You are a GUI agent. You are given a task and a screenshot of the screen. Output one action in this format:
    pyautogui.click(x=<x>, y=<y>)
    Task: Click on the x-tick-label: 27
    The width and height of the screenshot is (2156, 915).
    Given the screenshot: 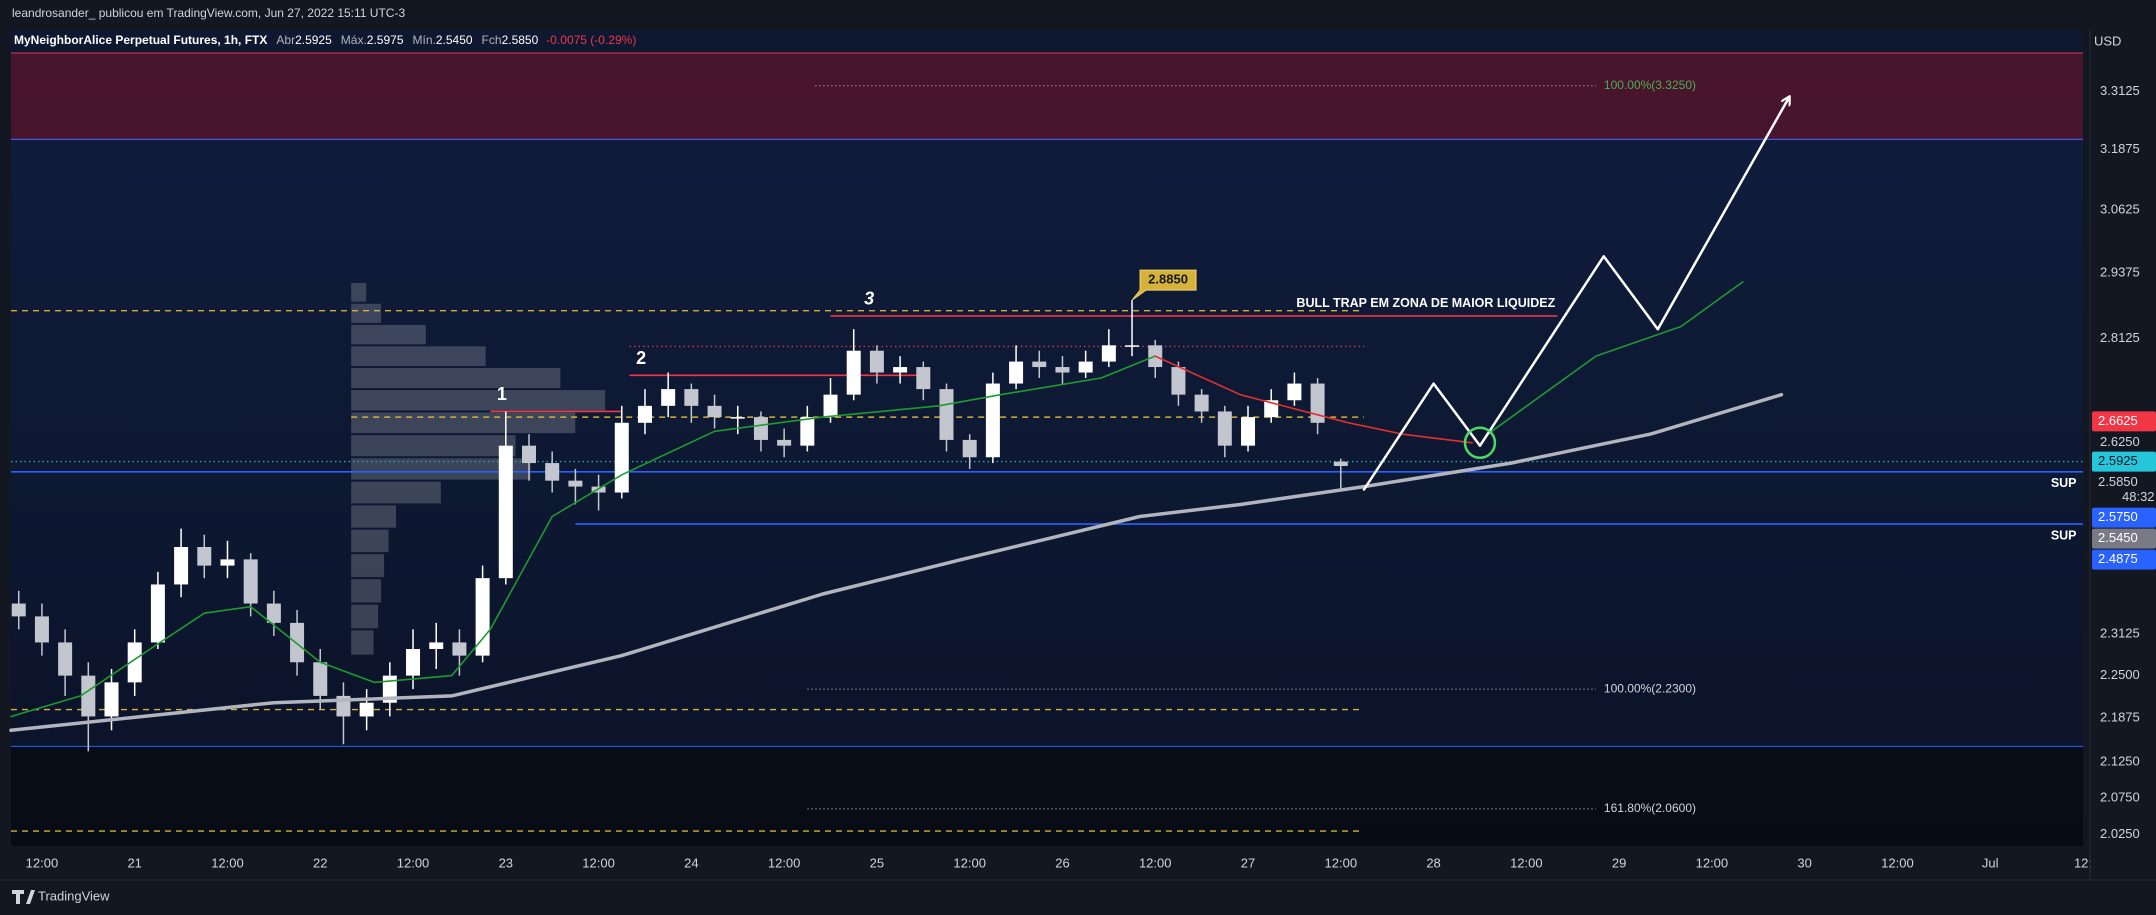 What is the action you would take?
    pyautogui.click(x=1248, y=862)
    